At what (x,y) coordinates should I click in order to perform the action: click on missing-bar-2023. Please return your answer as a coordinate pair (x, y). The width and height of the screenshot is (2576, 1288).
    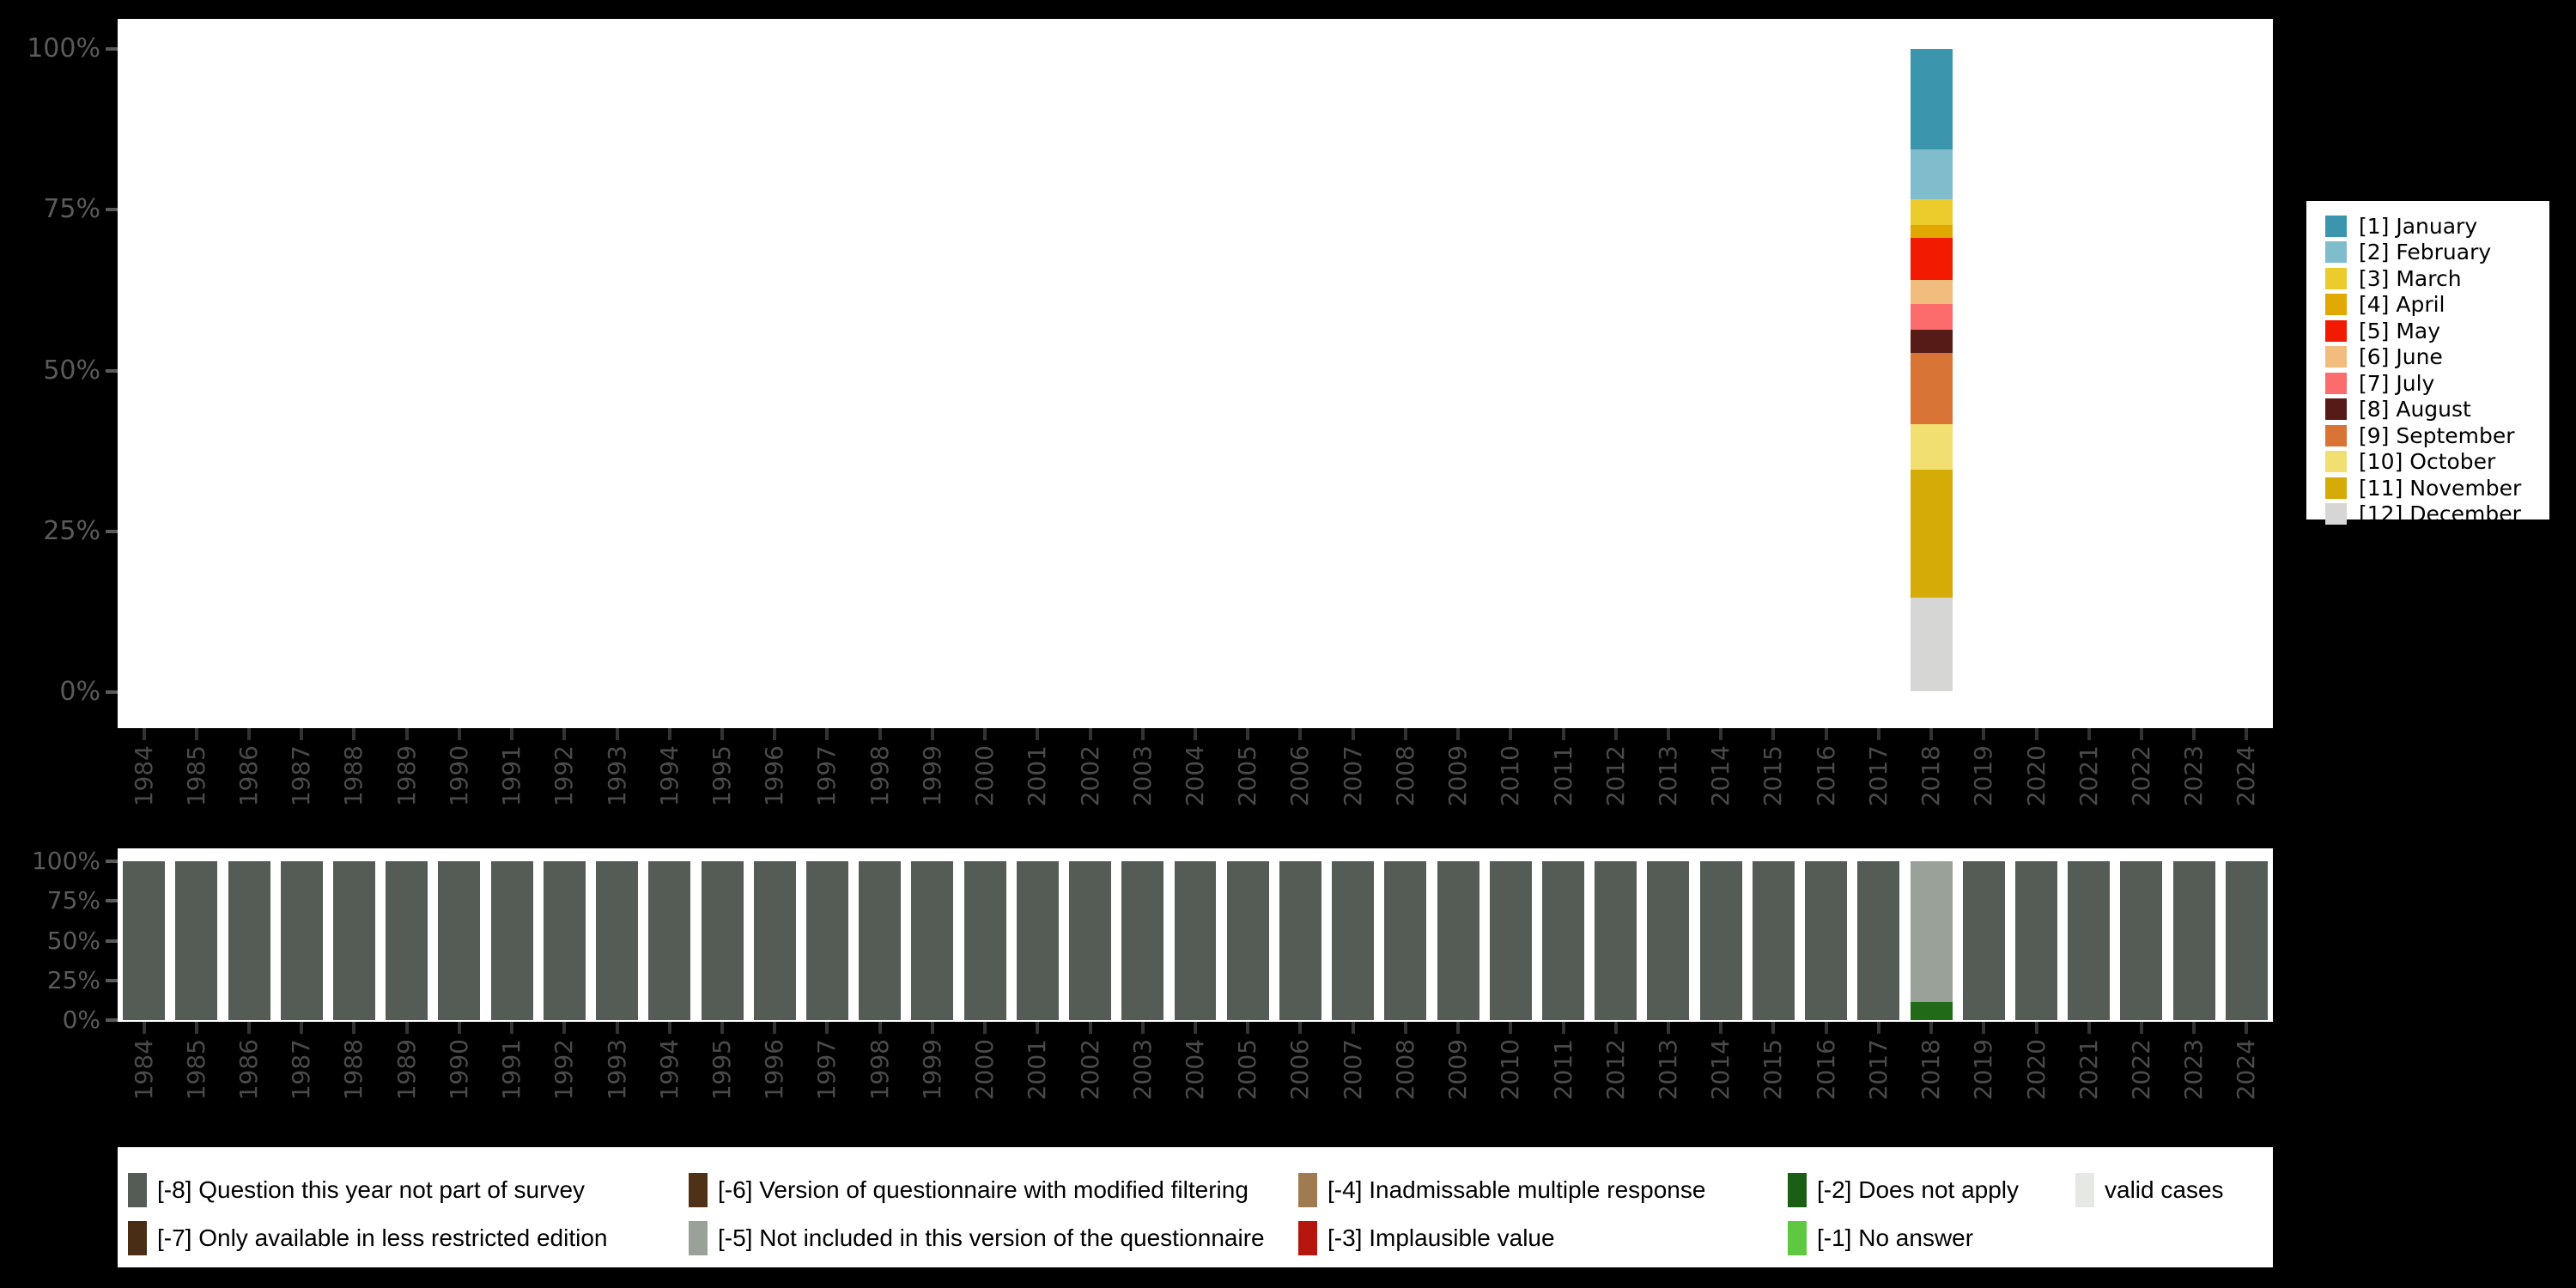
    Looking at the image, I should click on (2193, 940).